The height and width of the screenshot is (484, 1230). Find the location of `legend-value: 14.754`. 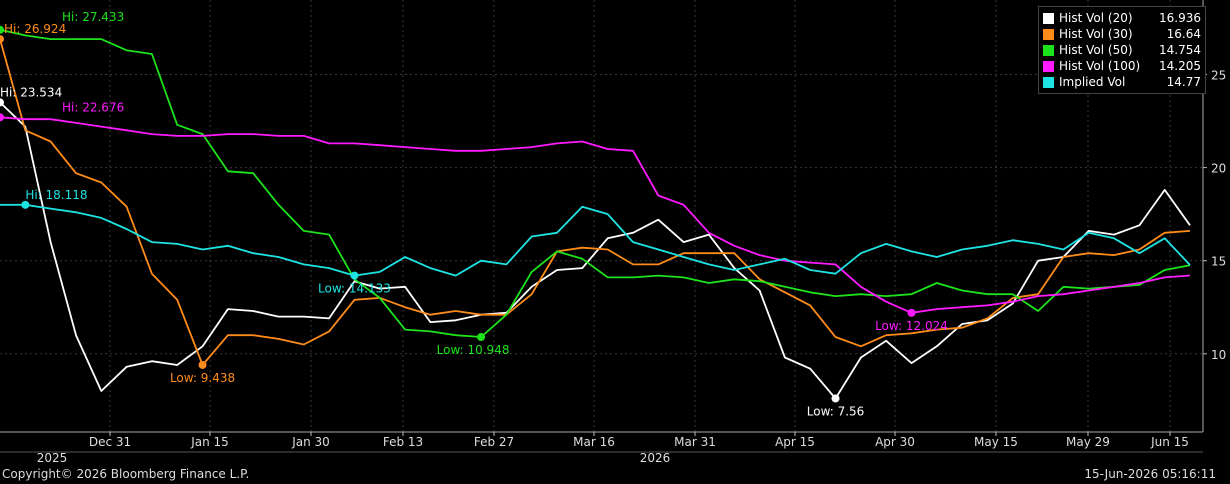

legend-value: 14.754 is located at coordinates (1180, 50).